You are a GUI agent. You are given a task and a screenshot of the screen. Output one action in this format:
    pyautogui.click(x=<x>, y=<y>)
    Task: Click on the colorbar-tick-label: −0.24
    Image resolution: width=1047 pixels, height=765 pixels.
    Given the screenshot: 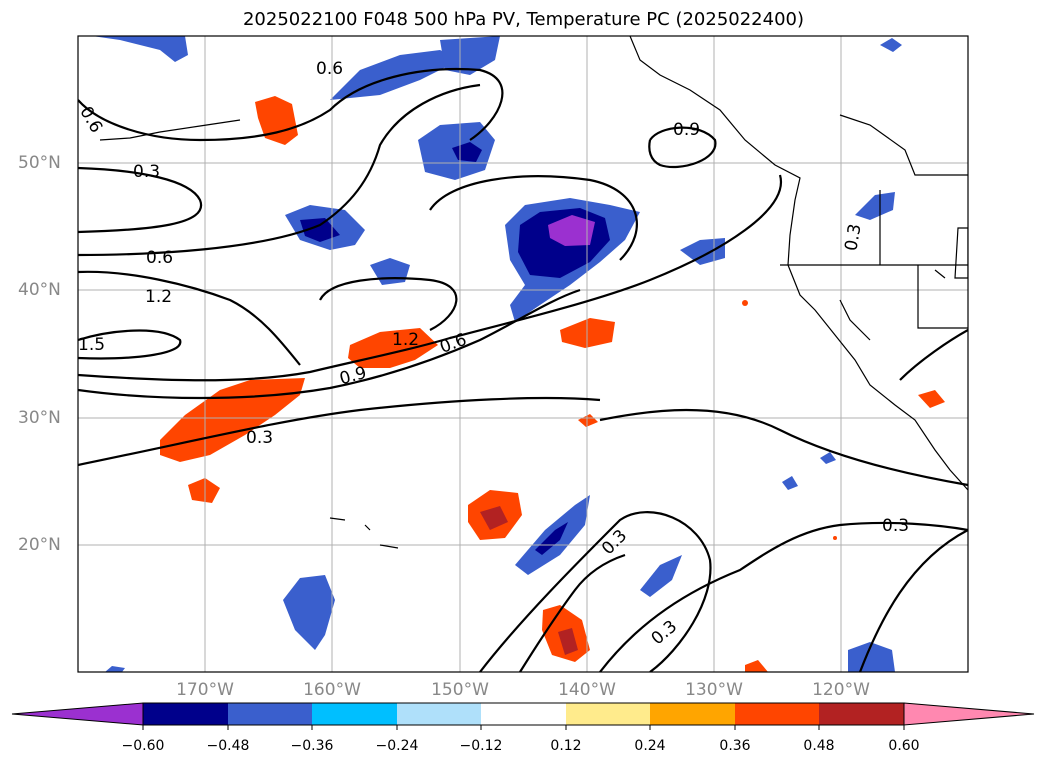 What is the action you would take?
    pyautogui.click(x=397, y=746)
    